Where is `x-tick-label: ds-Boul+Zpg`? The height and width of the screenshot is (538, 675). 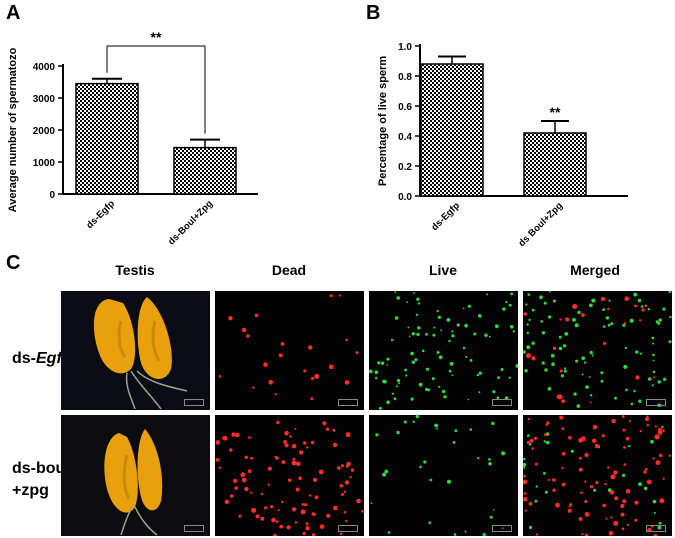
x-tick-label: ds-Boul+Zpg is located at coordinates (190, 222).